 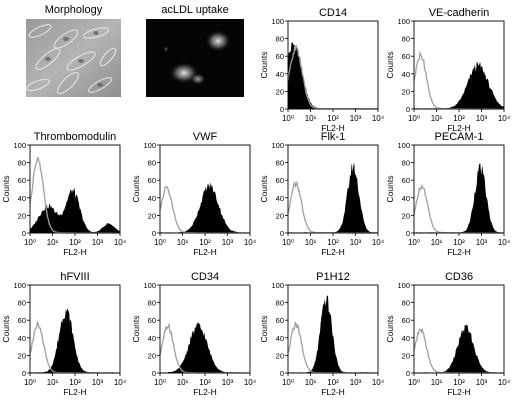 I want to click on panel-title: Thrombomodulin, so click(x=75, y=137).